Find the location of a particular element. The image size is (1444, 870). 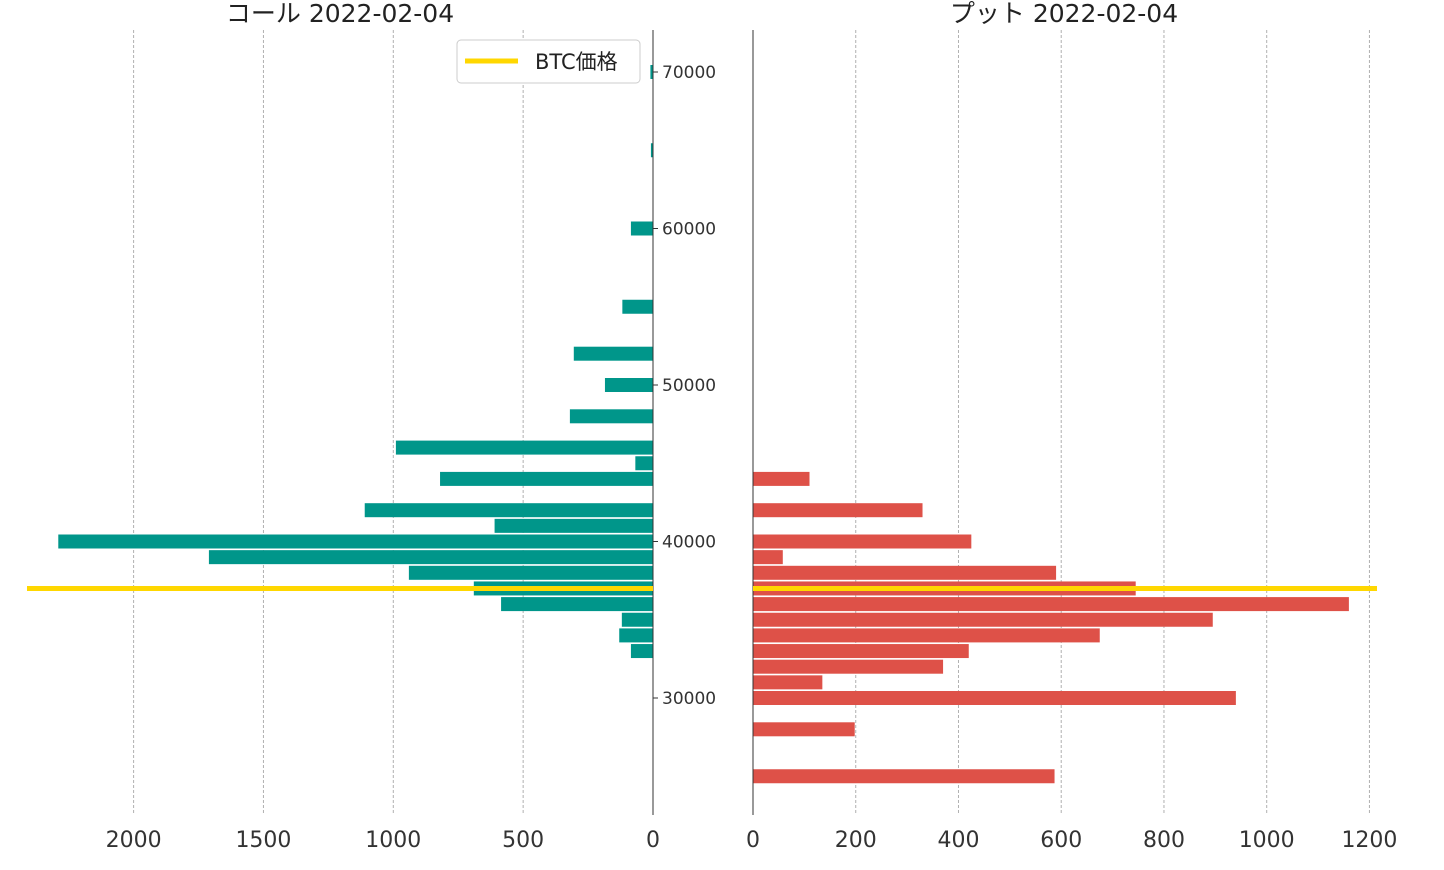

strike-tick-label: 30000 is located at coordinates (689, 699).